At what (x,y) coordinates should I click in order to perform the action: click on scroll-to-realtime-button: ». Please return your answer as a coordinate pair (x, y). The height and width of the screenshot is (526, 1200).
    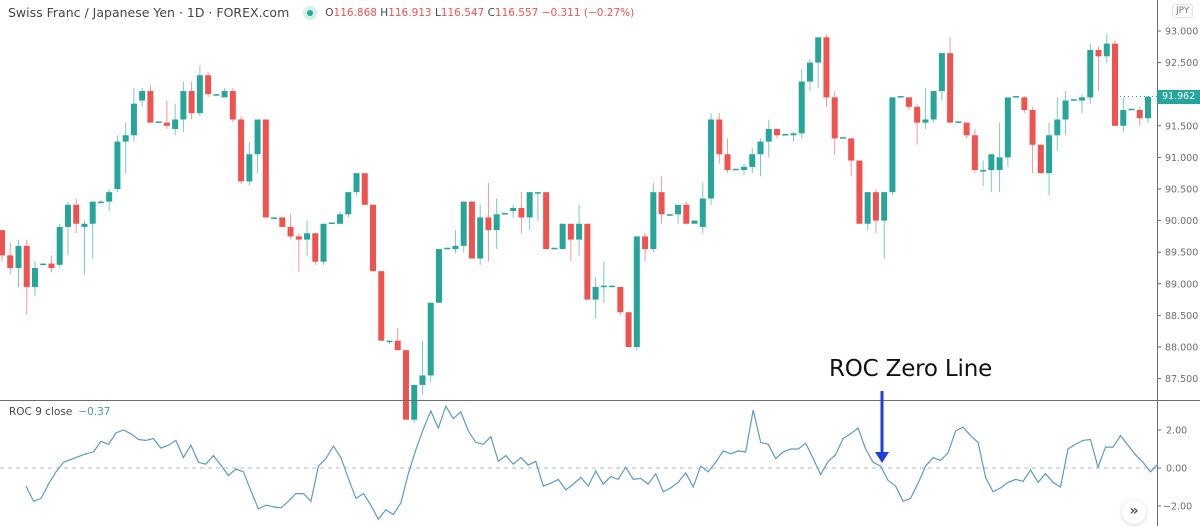
    Looking at the image, I should click on (1134, 512).